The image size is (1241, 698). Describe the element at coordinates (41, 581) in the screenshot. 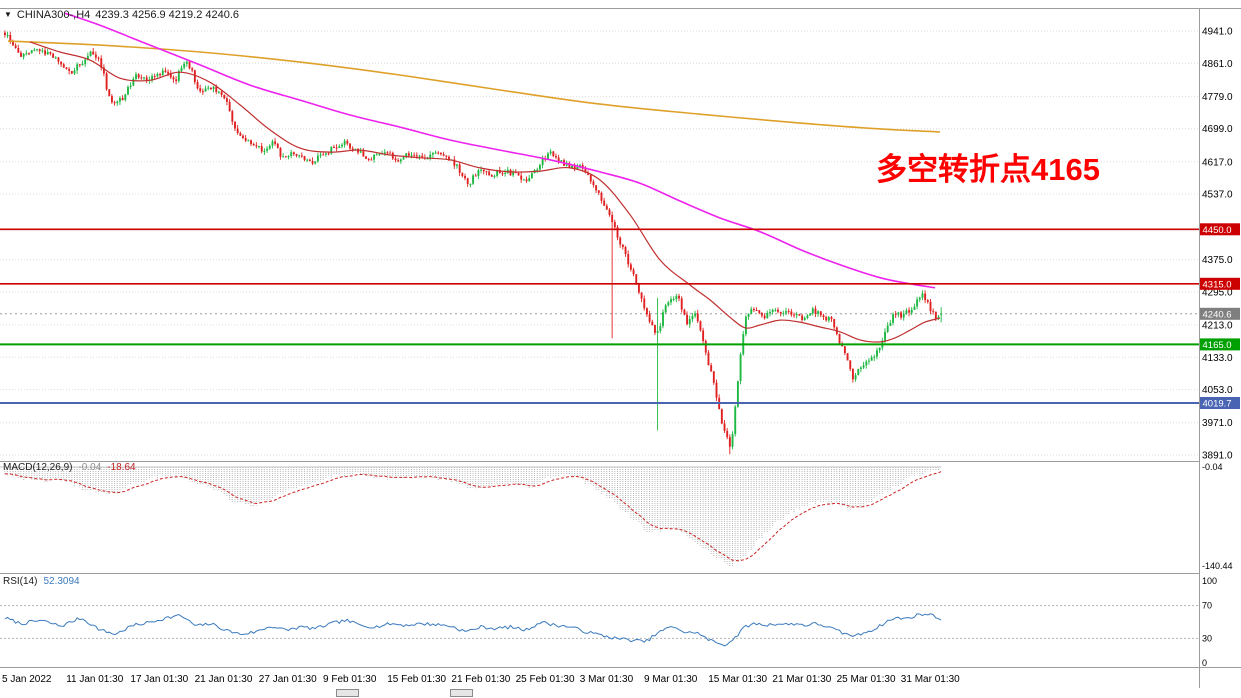

I see `rsi-indicator-label: RSI(14) 52.3094` at that location.